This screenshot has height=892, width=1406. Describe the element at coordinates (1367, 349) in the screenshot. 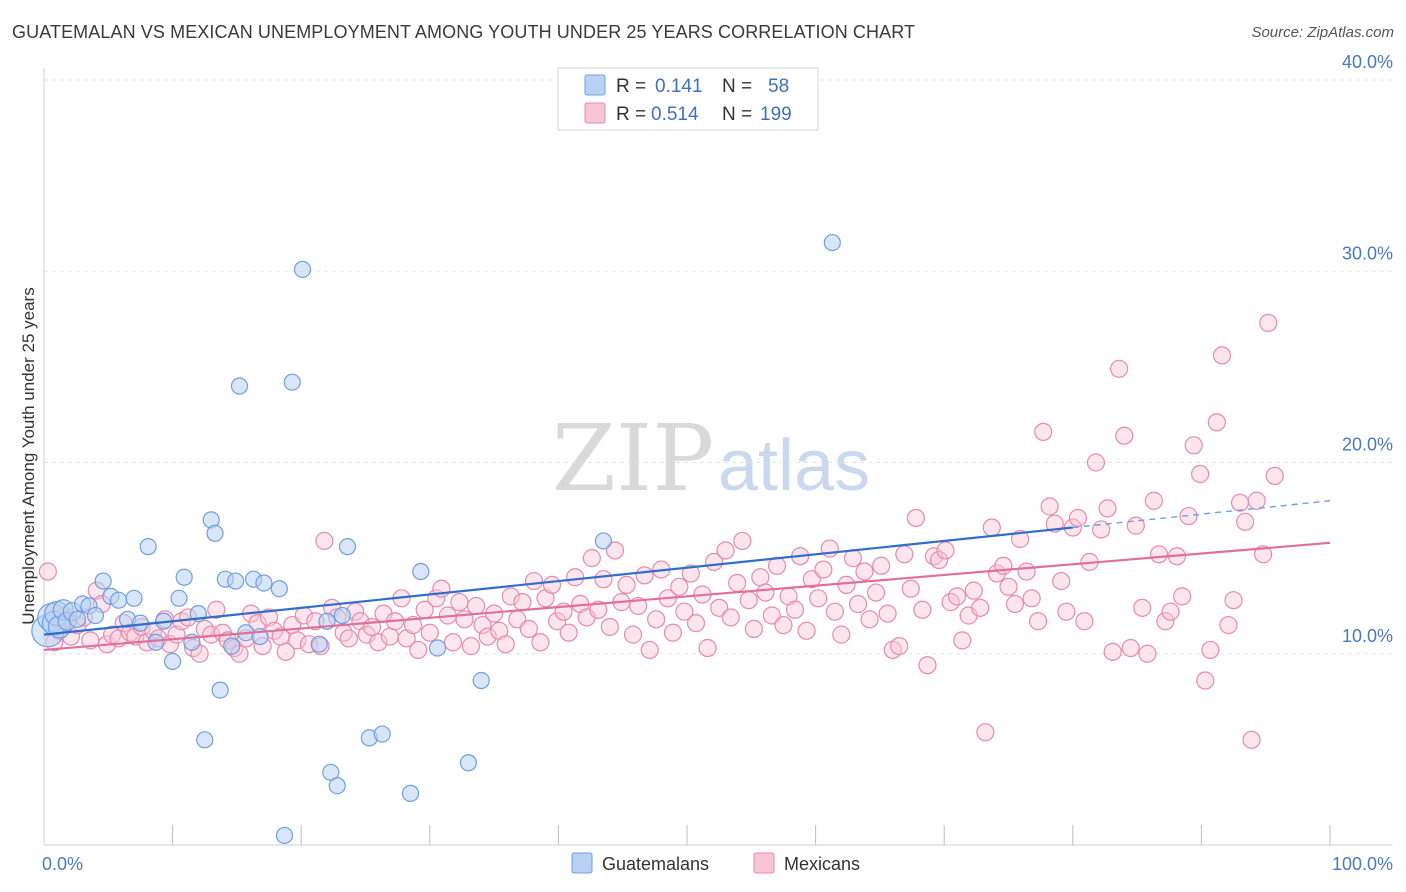

I see `y-axis-ticks: 10.0% 20.0% 30.0% 40.0%` at that location.